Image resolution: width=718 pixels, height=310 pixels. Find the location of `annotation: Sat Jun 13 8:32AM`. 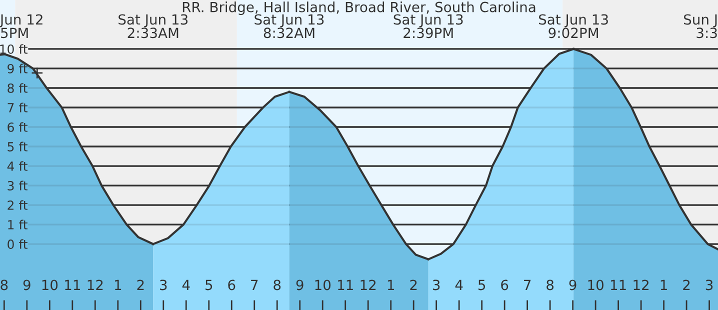

annotation: Sat Jun 13 8:32AM is located at coordinates (289, 26).